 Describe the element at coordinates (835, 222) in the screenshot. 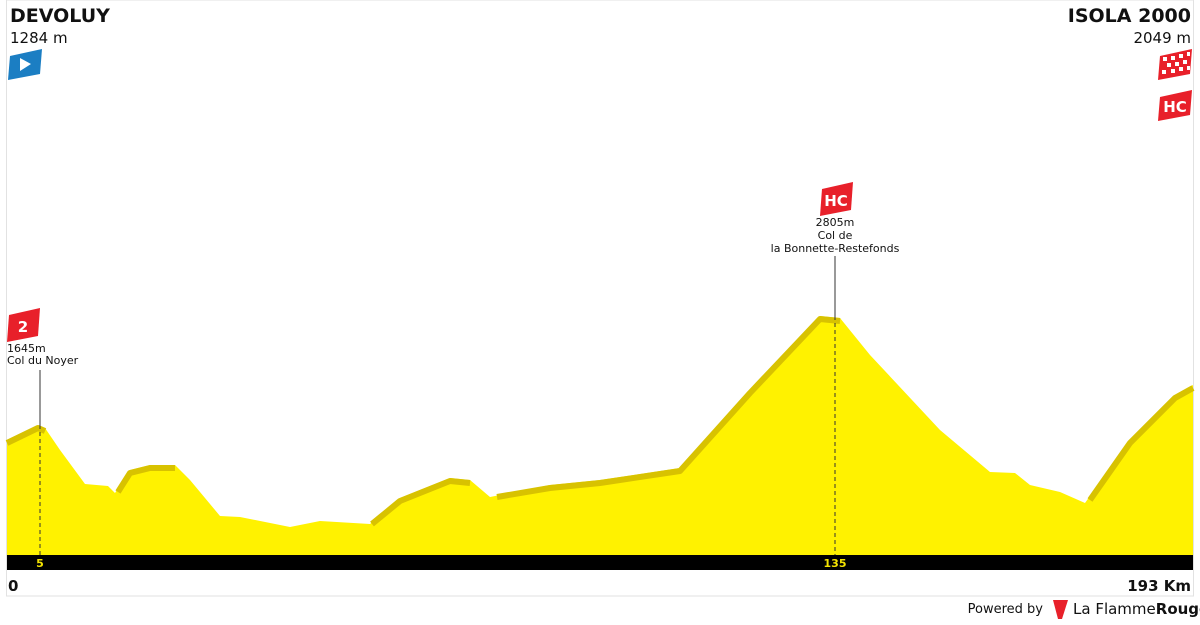

I see `climb-altitude: 2805m` at that location.